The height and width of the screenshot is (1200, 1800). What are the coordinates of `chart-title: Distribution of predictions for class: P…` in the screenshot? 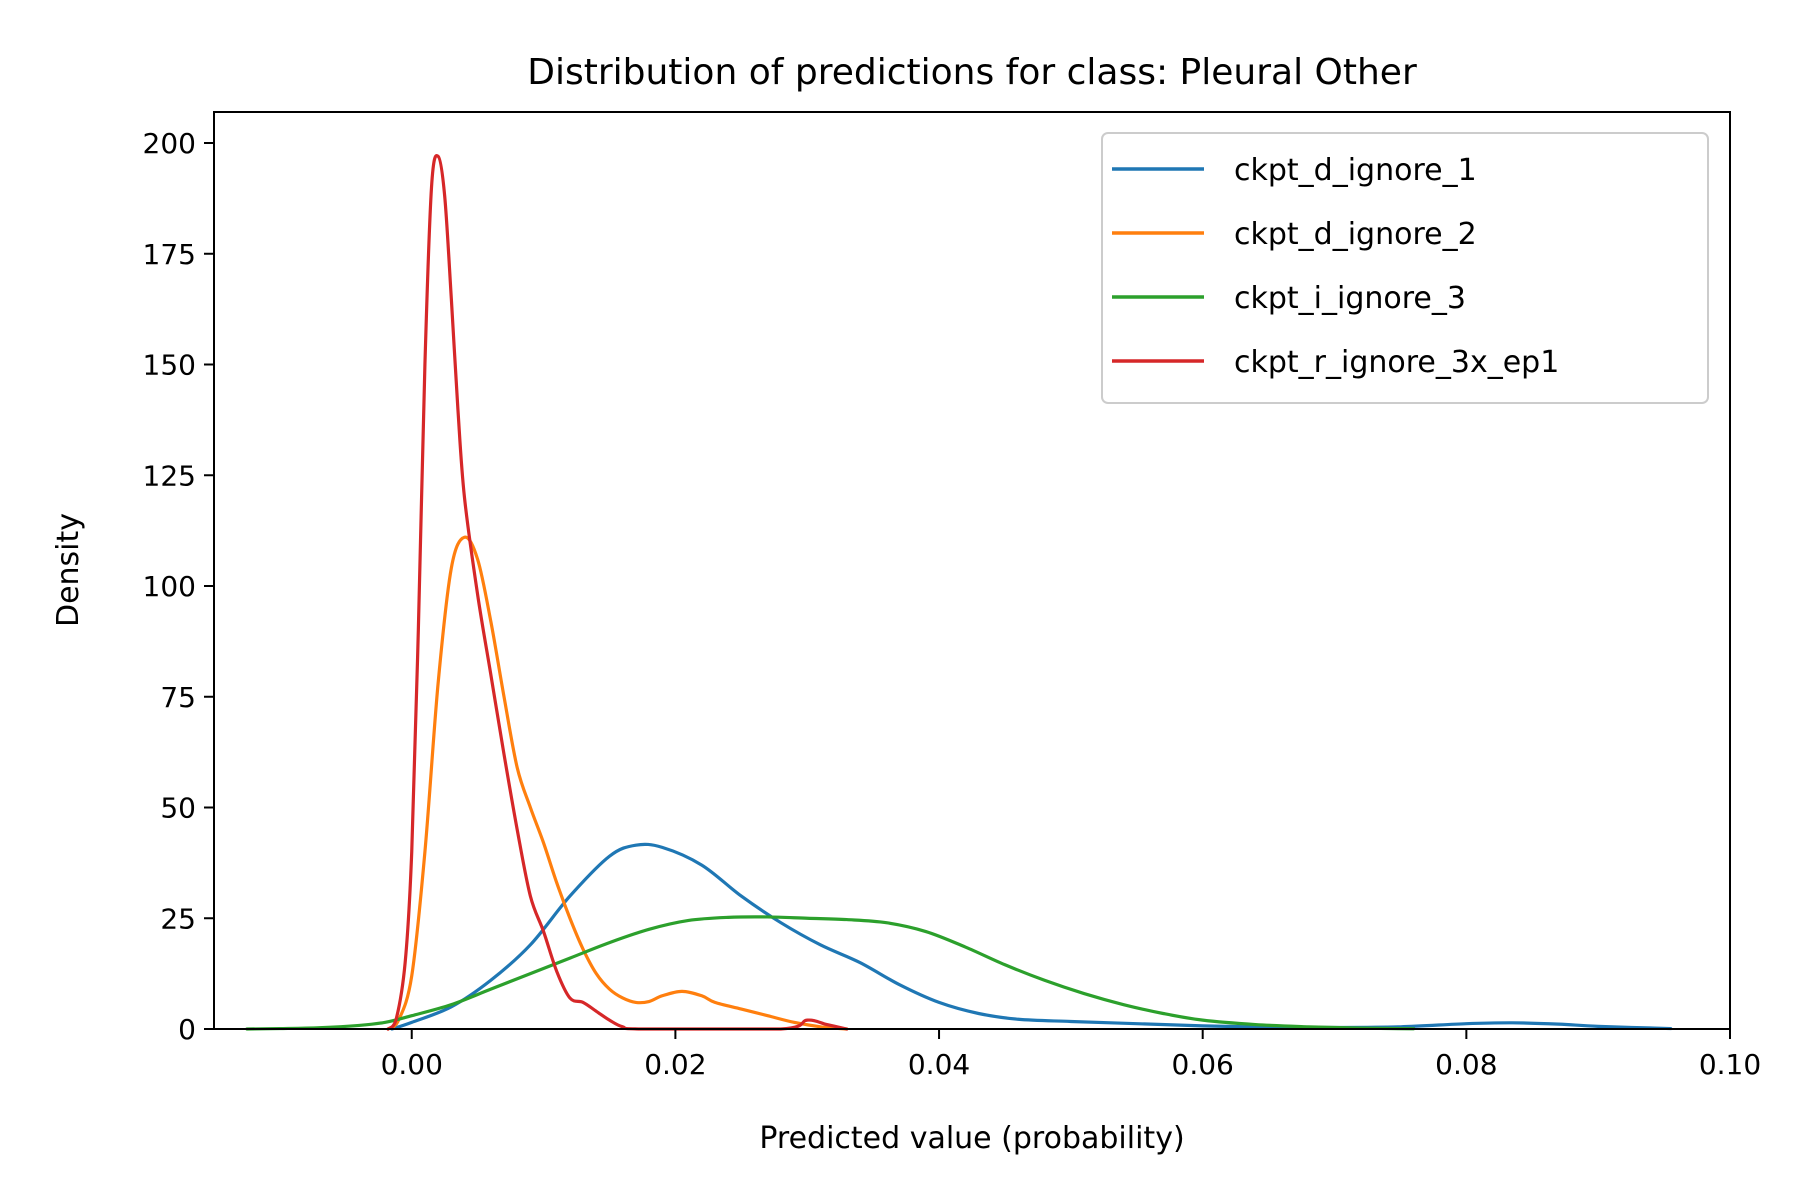 It's located at (972, 72).